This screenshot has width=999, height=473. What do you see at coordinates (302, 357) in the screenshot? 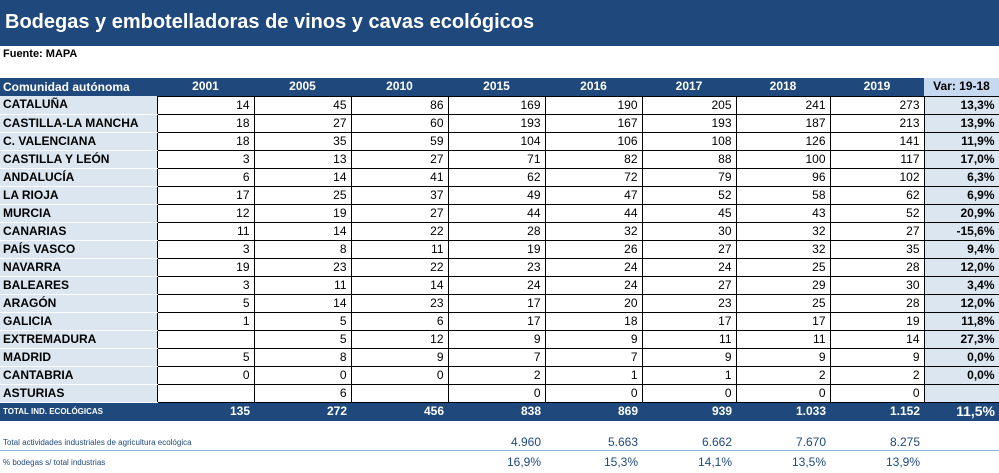
I see `cell-value: 8` at bounding box center [302, 357].